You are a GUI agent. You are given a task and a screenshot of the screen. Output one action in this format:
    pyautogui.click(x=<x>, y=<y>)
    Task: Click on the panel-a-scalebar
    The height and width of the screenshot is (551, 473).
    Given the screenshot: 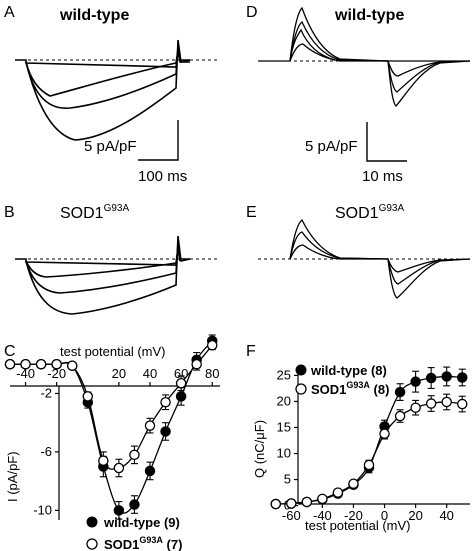 What is the action you would take?
    pyautogui.click(x=158, y=140)
    